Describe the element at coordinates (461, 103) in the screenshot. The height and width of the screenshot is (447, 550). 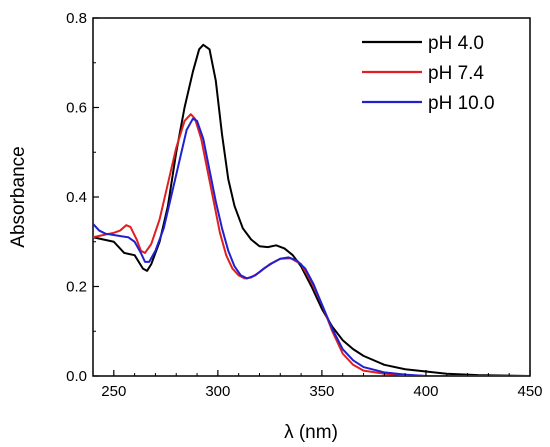
I see `legend-label: pH 10.0` at that location.